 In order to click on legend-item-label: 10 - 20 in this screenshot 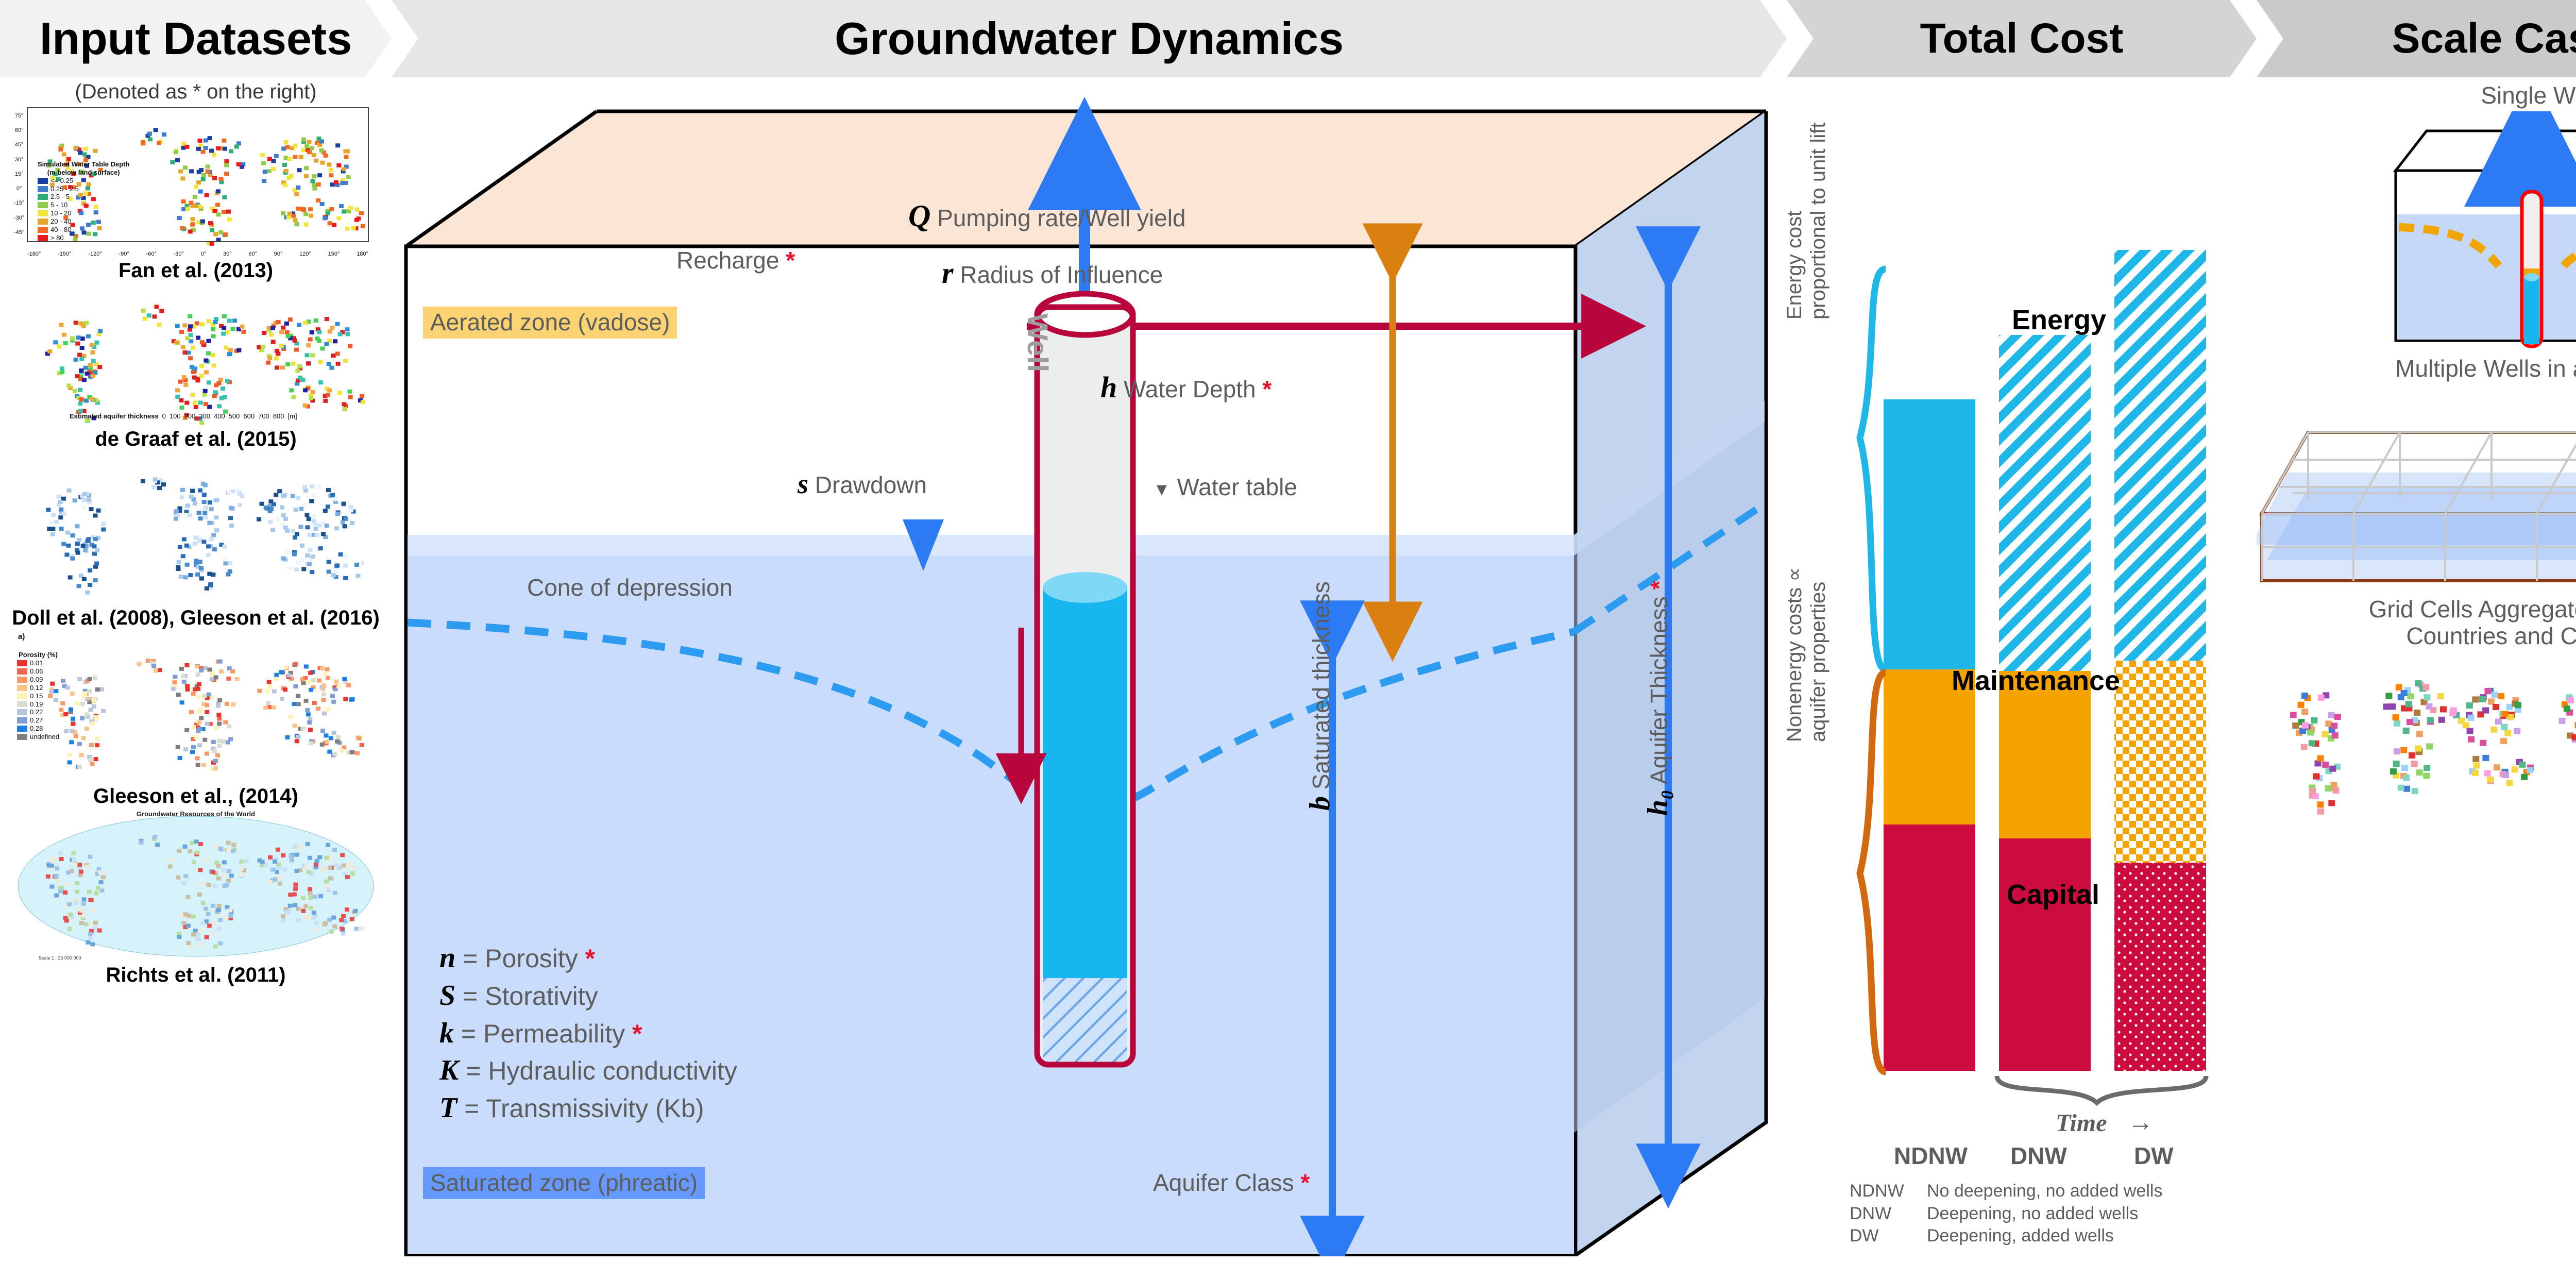, I will do `click(61, 213)`.